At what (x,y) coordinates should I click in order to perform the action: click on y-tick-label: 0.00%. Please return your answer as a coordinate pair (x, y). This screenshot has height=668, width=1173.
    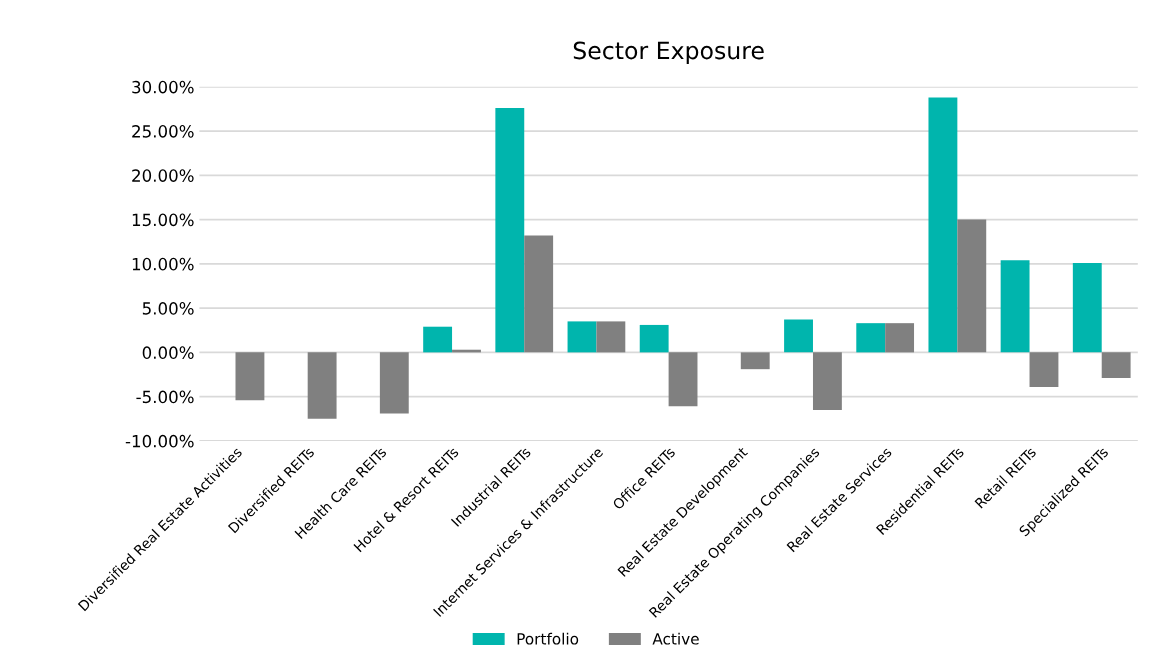
    Looking at the image, I should click on (168, 352).